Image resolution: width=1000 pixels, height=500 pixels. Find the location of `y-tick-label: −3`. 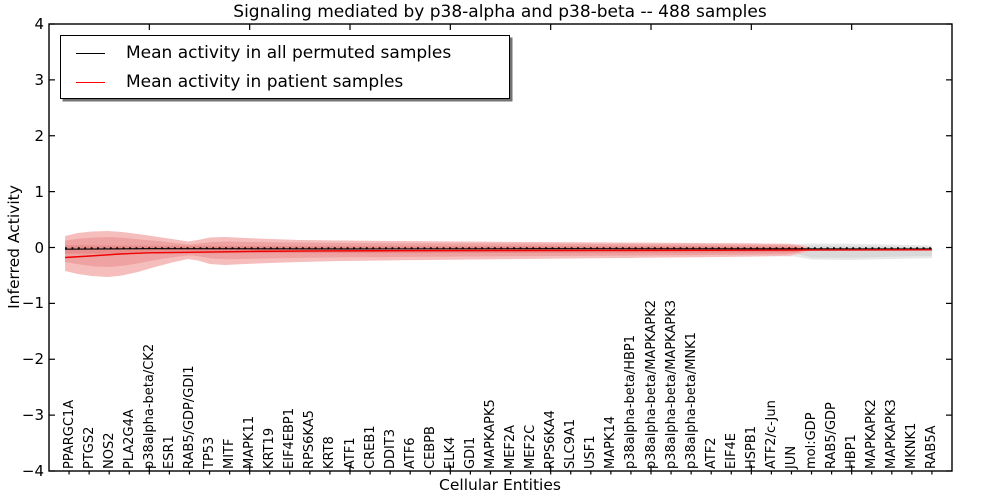

y-tick-label: −3 is located at coordinates (32, 415).